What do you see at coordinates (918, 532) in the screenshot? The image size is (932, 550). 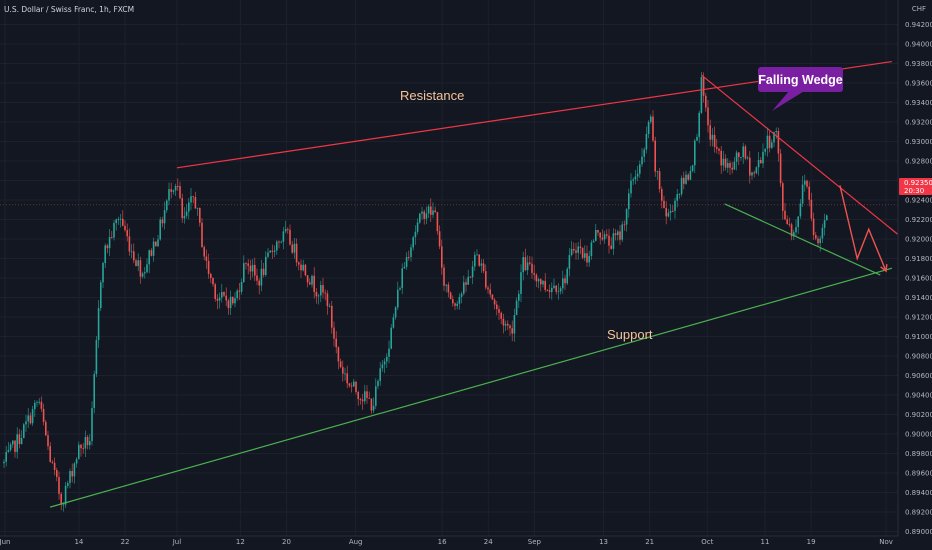 I see `price-tick-label: 0.89000` at bounding box center [918, 532].